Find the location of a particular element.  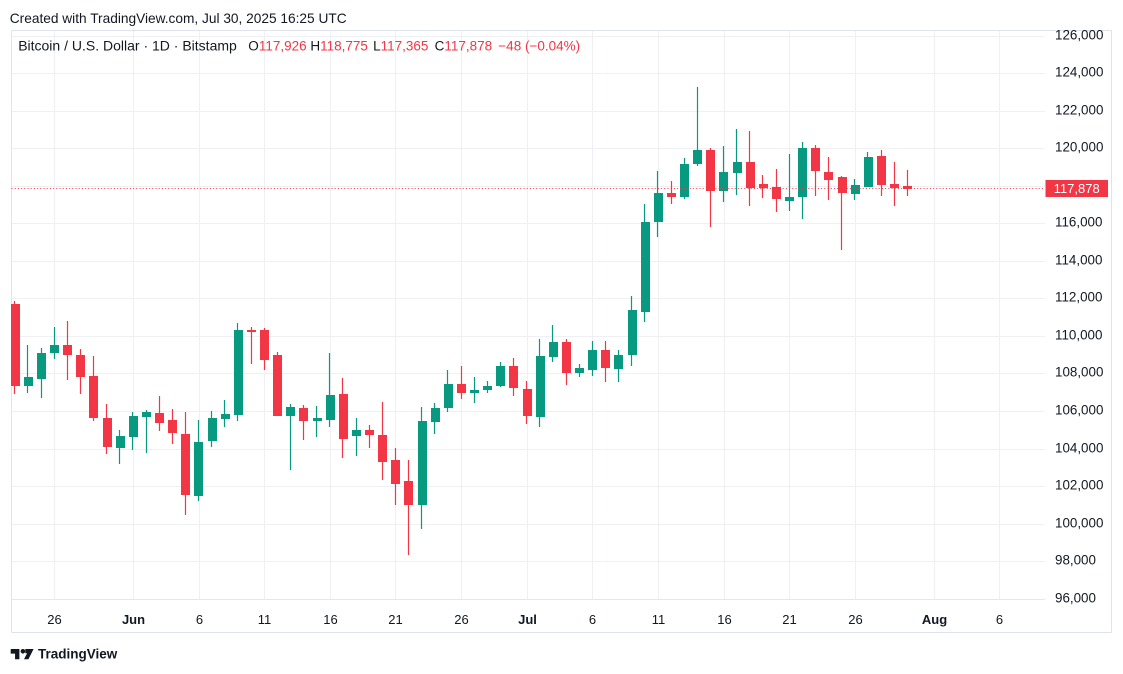

svg-text: 116,000 is located at coordinates (1078, 221).